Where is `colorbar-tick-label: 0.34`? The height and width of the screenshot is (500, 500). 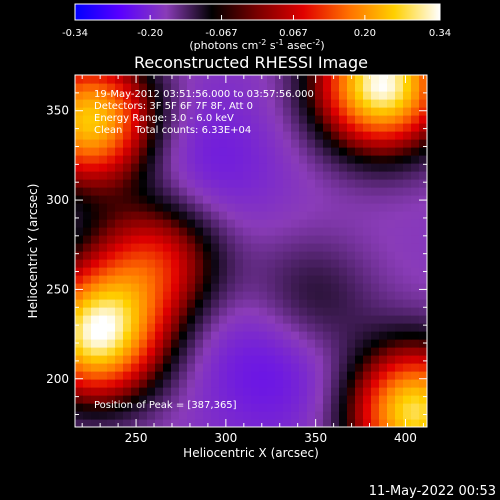
colorbar-tick-label: 0.34 is located at coordinates (440, 33).